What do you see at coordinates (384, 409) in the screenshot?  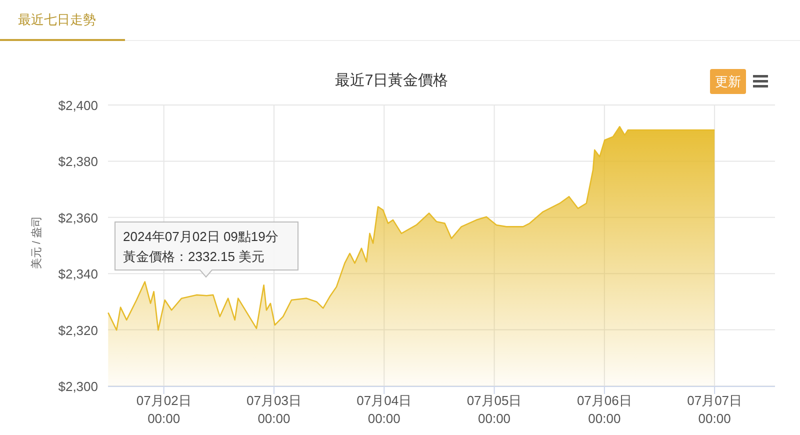 I see `x-tick-label: 07月04日 00:00` at bounding box center [384, 409].